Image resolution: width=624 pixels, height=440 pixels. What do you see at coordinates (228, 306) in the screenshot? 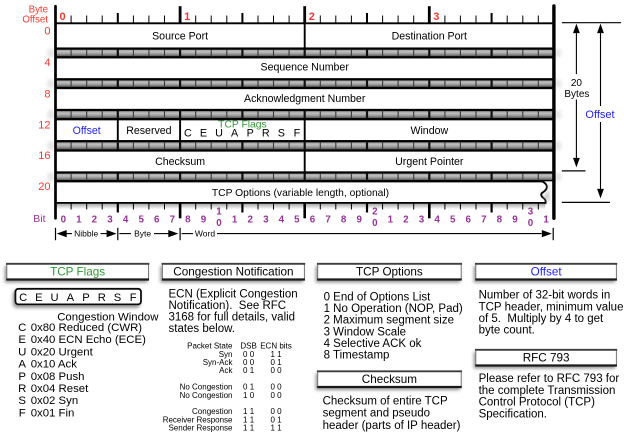
I see `svg-text: Notification). See RFC` at bounding box center [228, 306].